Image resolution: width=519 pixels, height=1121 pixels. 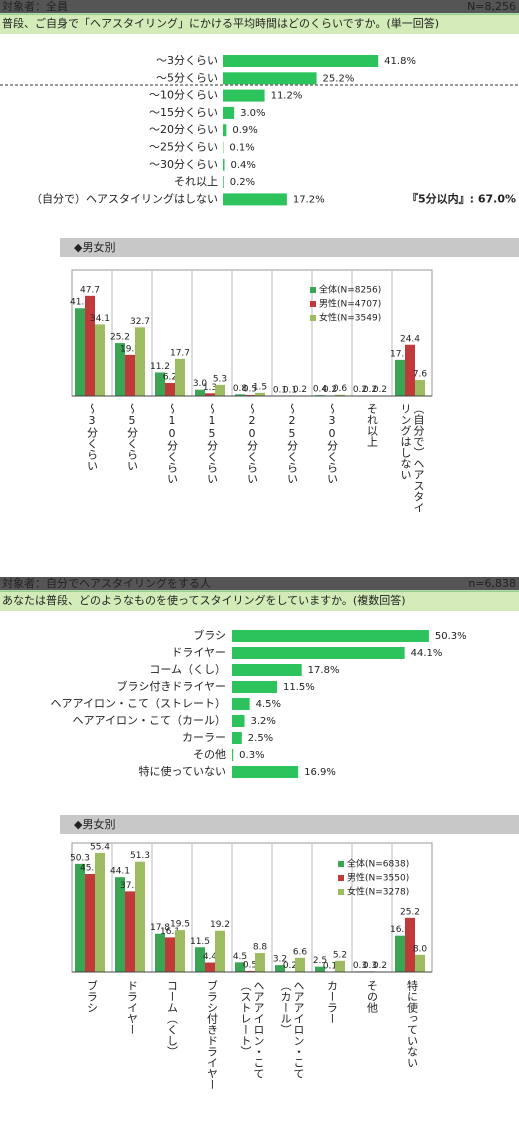 What do you see at coordinates (378, 892) in the screenshot?
I see `legend-label: 女性(N=3278)` at bounding box center [378, 892].